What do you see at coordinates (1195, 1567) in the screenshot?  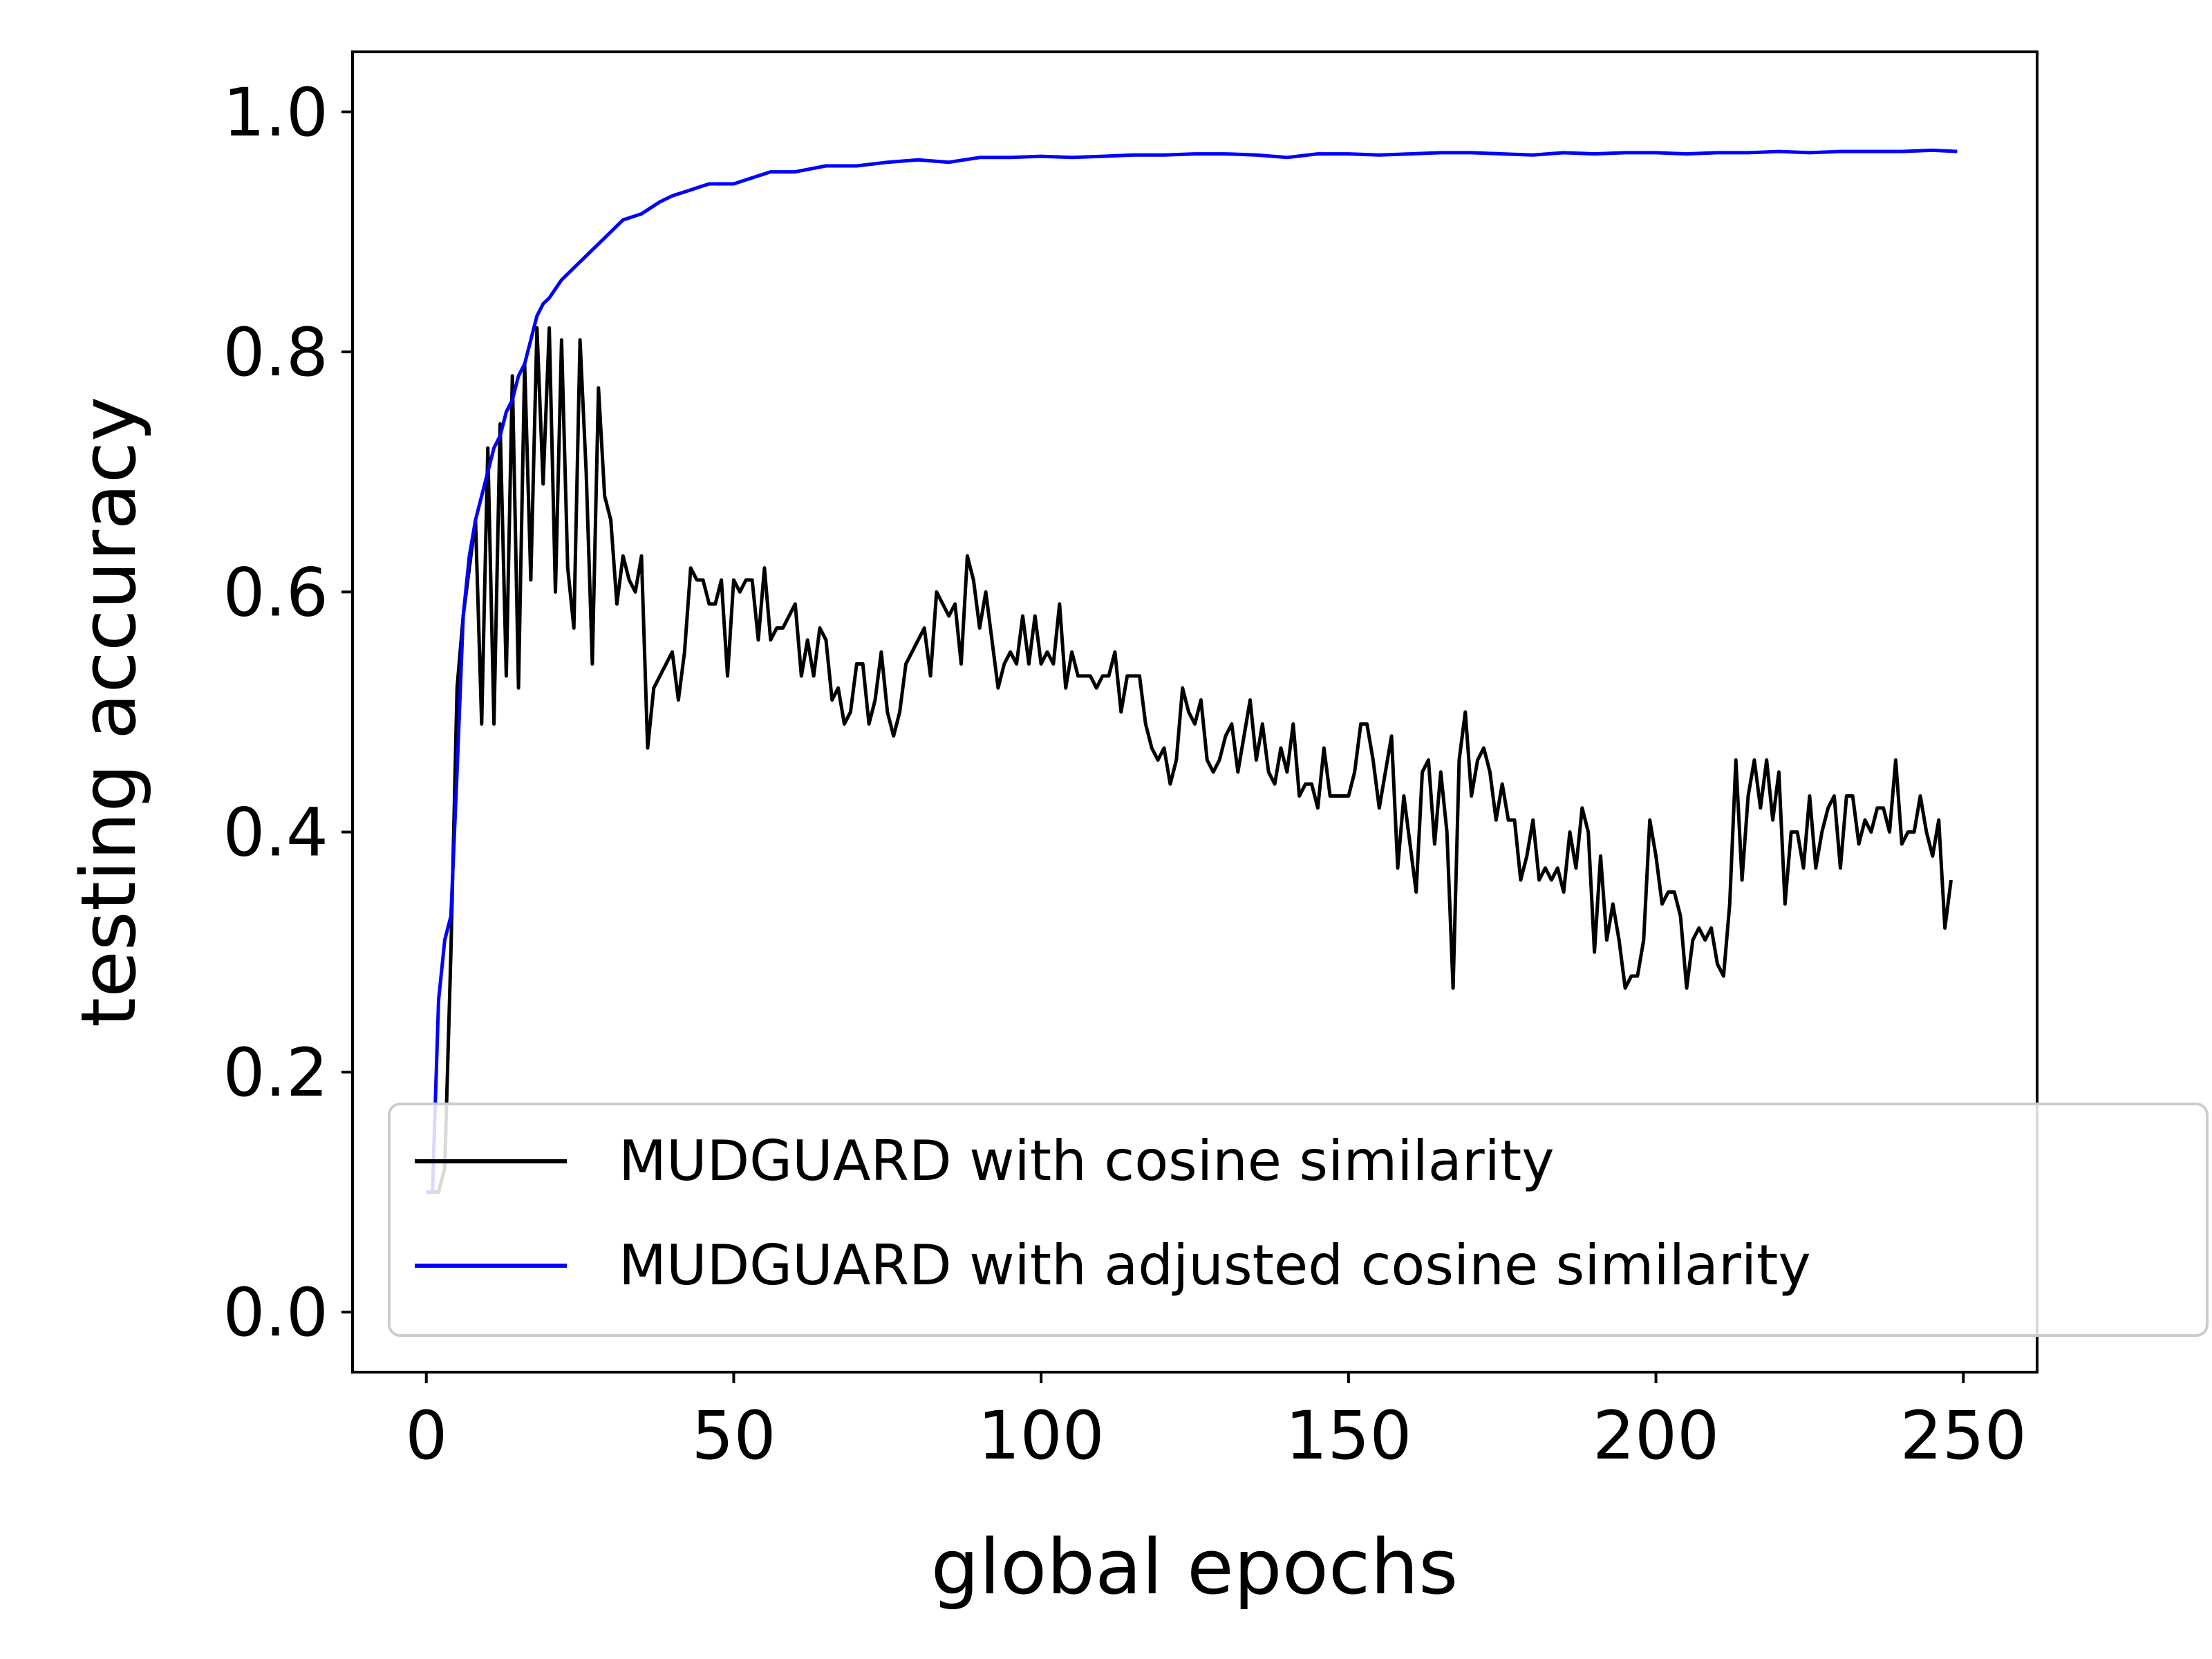 I see `x-axis-label: global epochs` at bounding box center [1195, 1567].